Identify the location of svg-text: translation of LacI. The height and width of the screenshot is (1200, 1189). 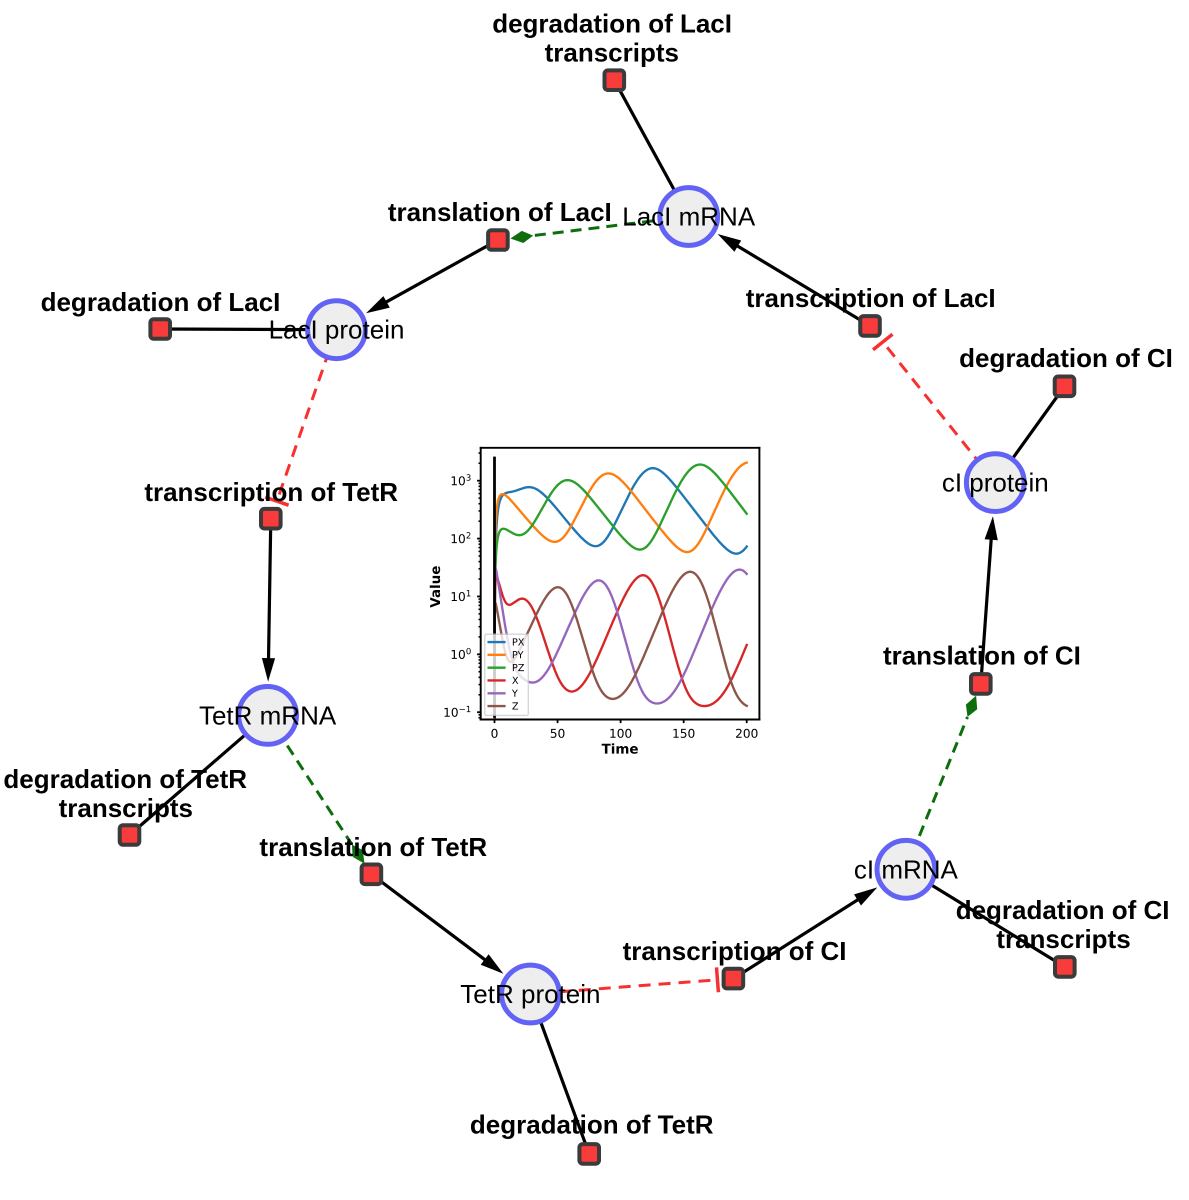
(500, 212).